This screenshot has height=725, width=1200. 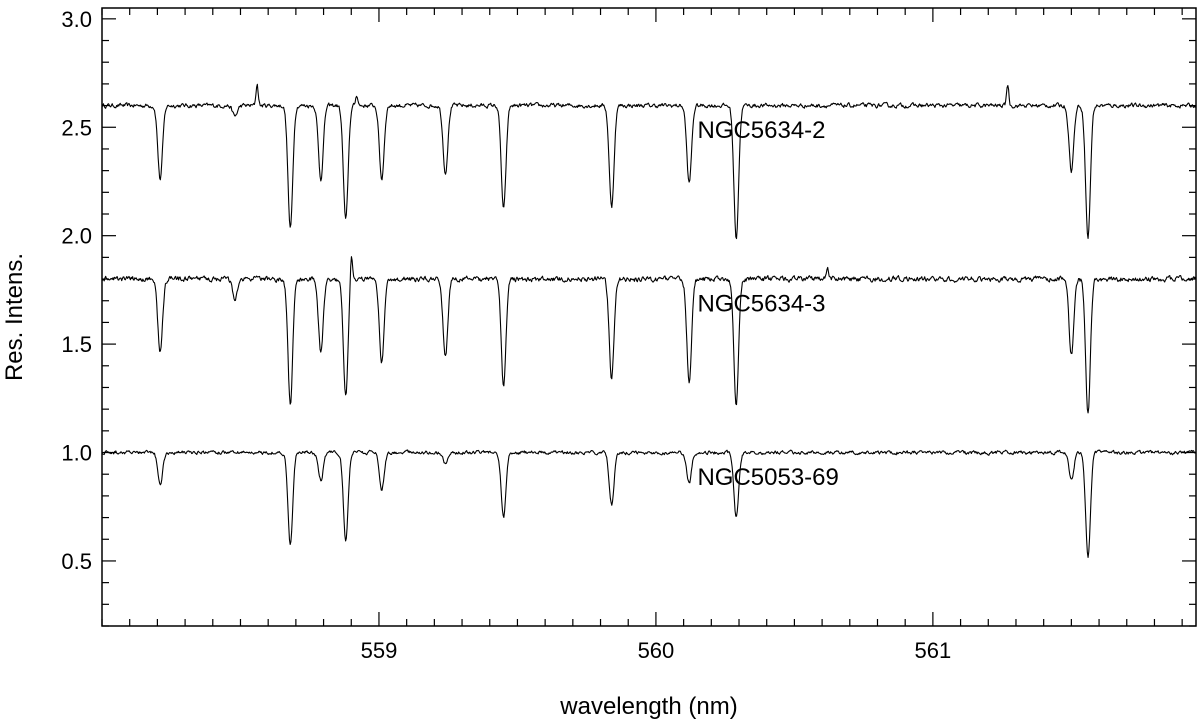 What do you see at coordinates (933, 650) in the screenshot?
I see `x-tick-label: 561` at bounding box center [933, 650].